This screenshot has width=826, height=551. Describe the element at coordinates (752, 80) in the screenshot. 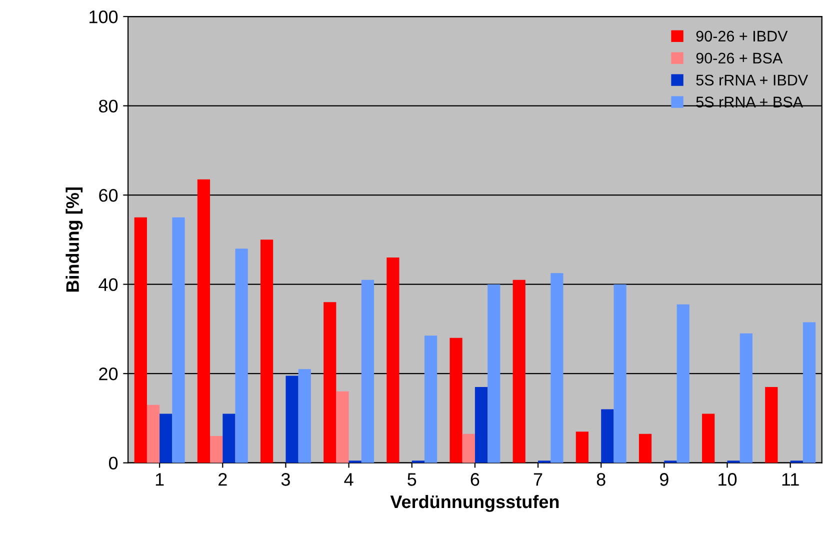

I see `legend-label: 5S rRNA + IBDV` at that location.